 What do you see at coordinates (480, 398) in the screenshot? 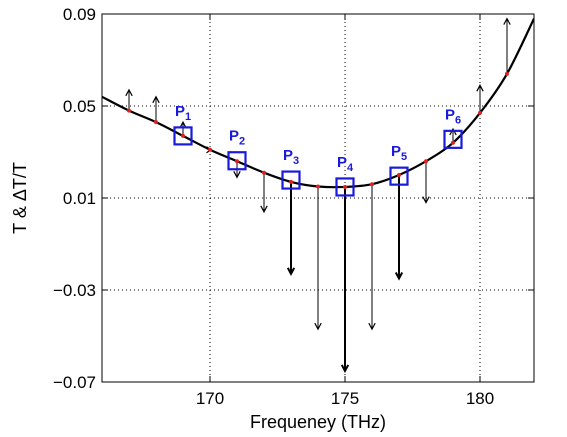
I see `x-tick-label: 180` at bounding box center [480, 398].